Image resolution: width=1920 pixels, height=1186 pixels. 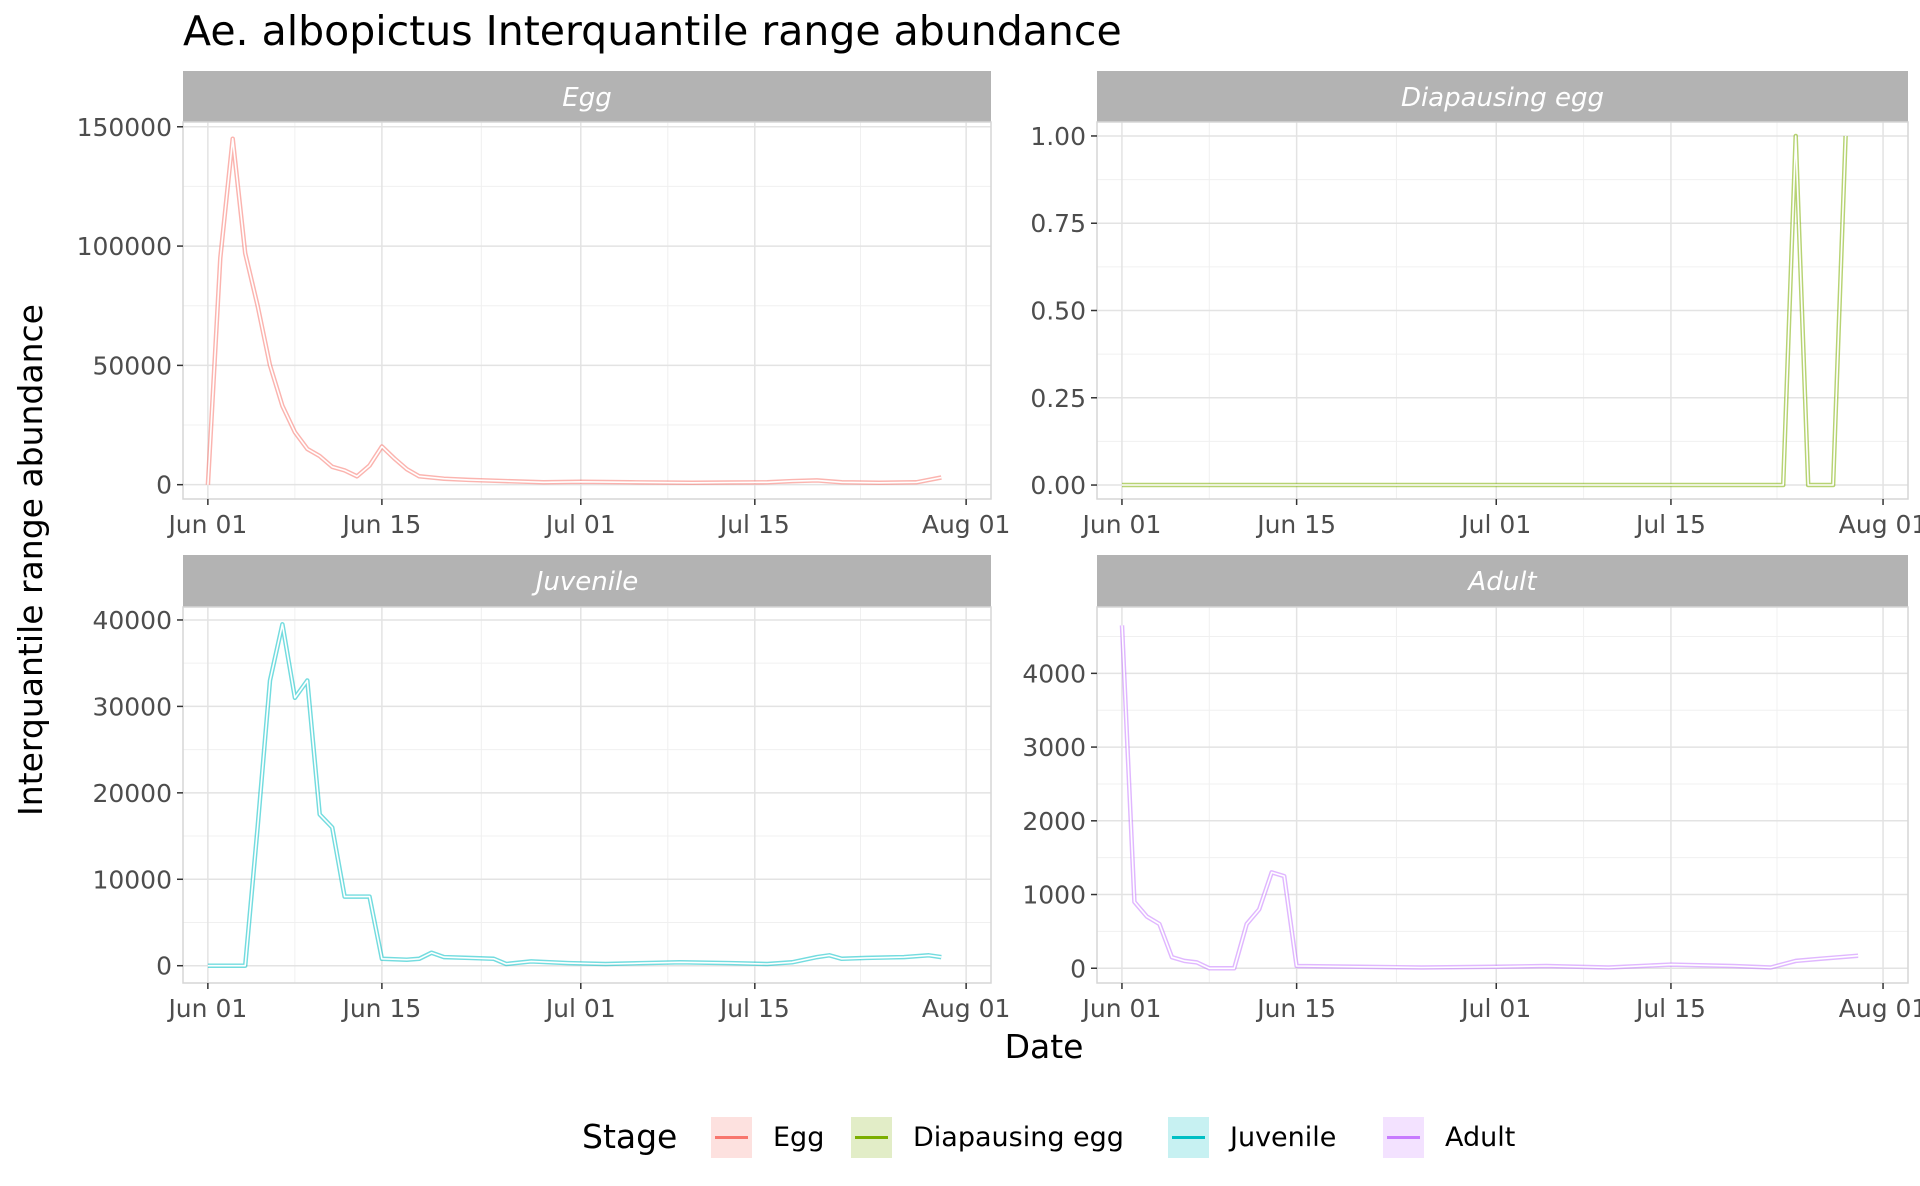 What do you see at coordinates (124, 246) in the screenshot?
I see `y-tick-label: 100000` at bounding box center [124, 246].